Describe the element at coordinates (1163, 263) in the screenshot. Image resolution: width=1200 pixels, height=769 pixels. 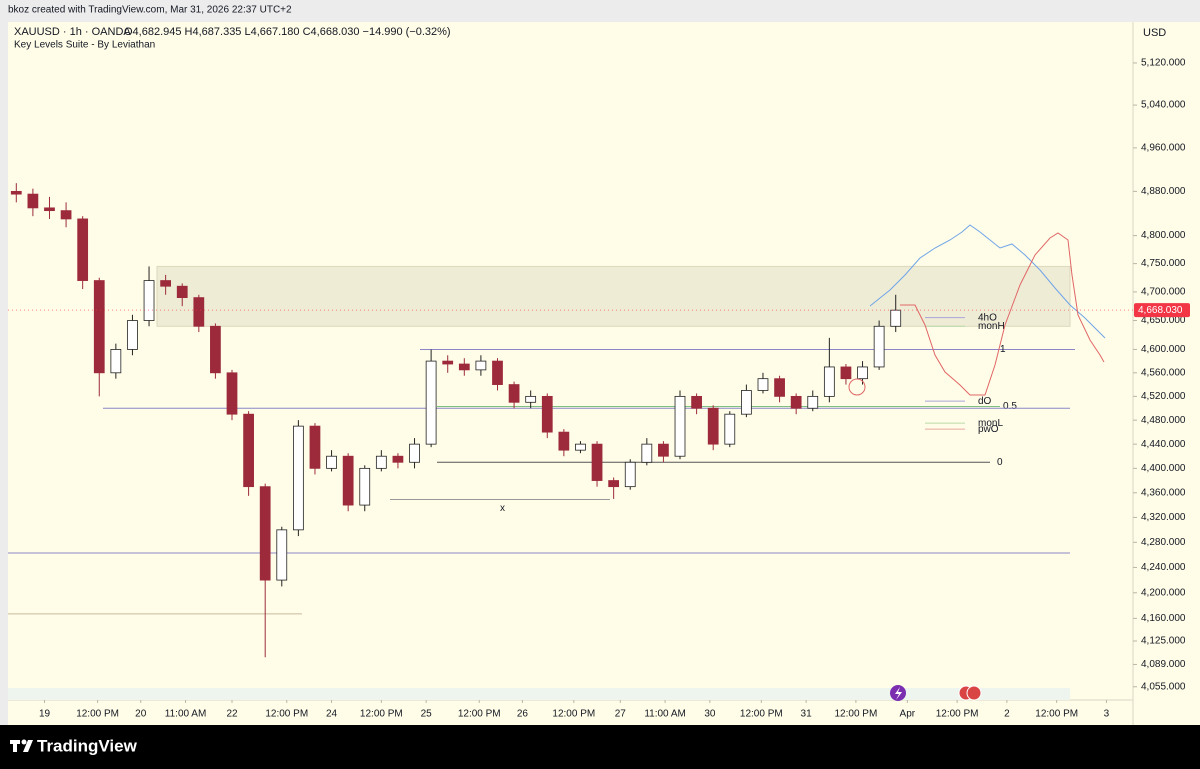
I see `y-tick-label: 4,750.000` at that location.